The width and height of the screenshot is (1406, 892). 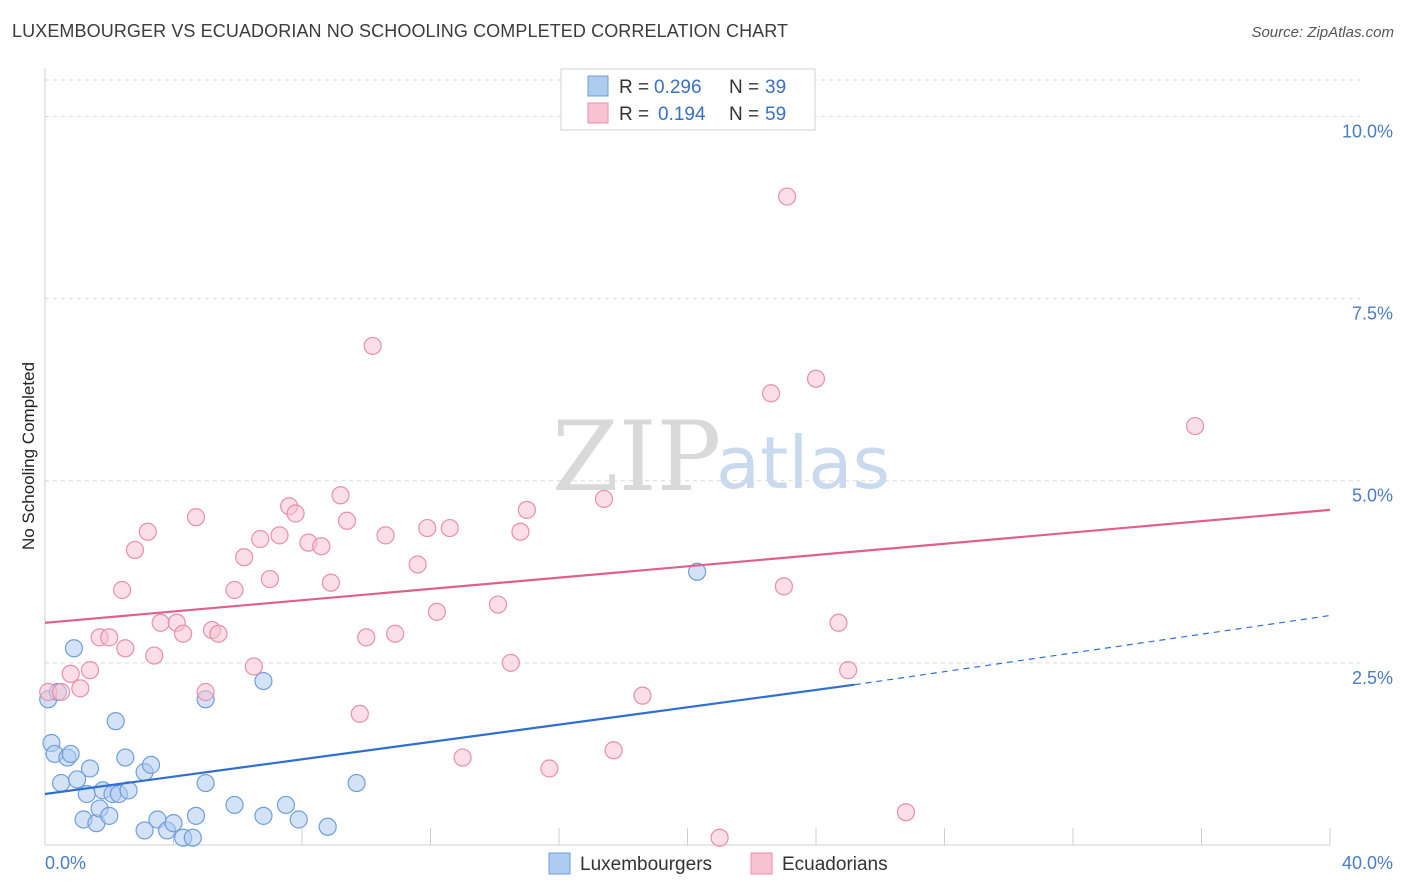 I want to click on luxembourger-trend-extension, so click(x=1092, y=650).